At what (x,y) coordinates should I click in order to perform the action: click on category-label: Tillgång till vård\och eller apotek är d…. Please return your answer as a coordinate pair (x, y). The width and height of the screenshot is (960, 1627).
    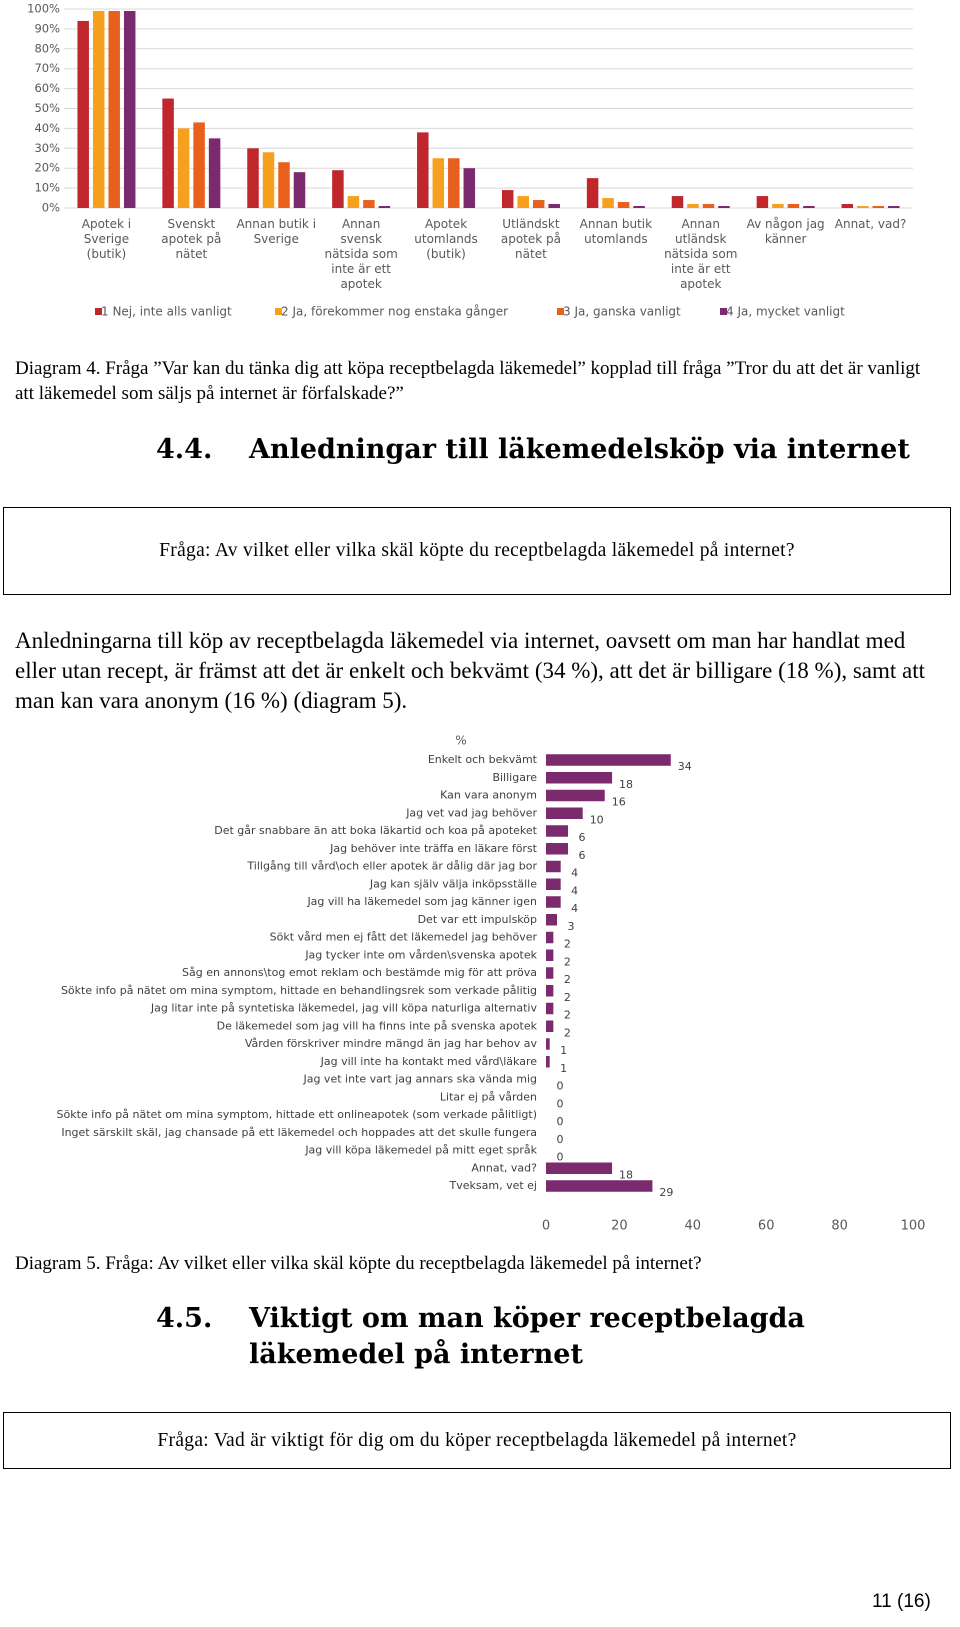
    Looking at the image, I should click on (391, 866).